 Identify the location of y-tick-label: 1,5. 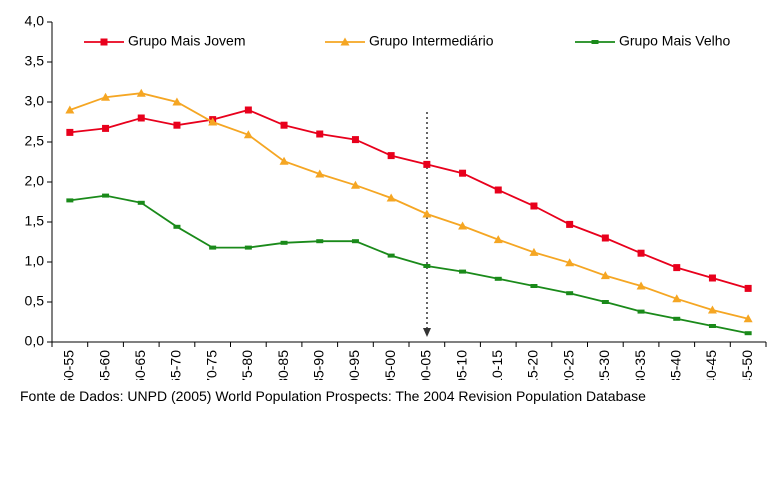
(35, 221).